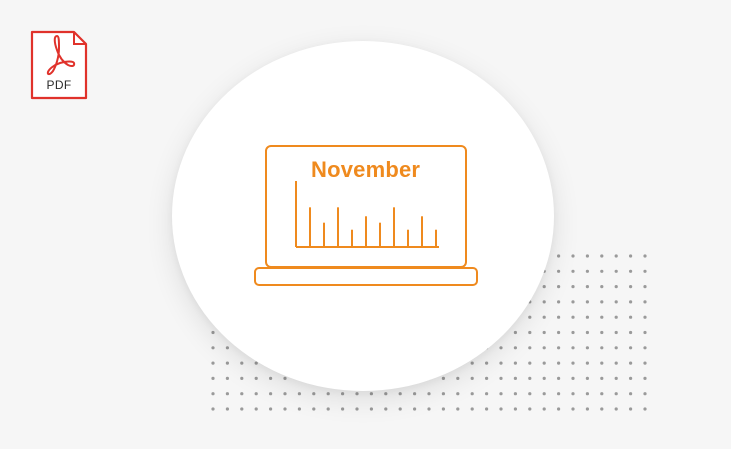 The height and width of the screenshot is (449, 731). I want to click on laptop-chart-icon, so click(366, 215).